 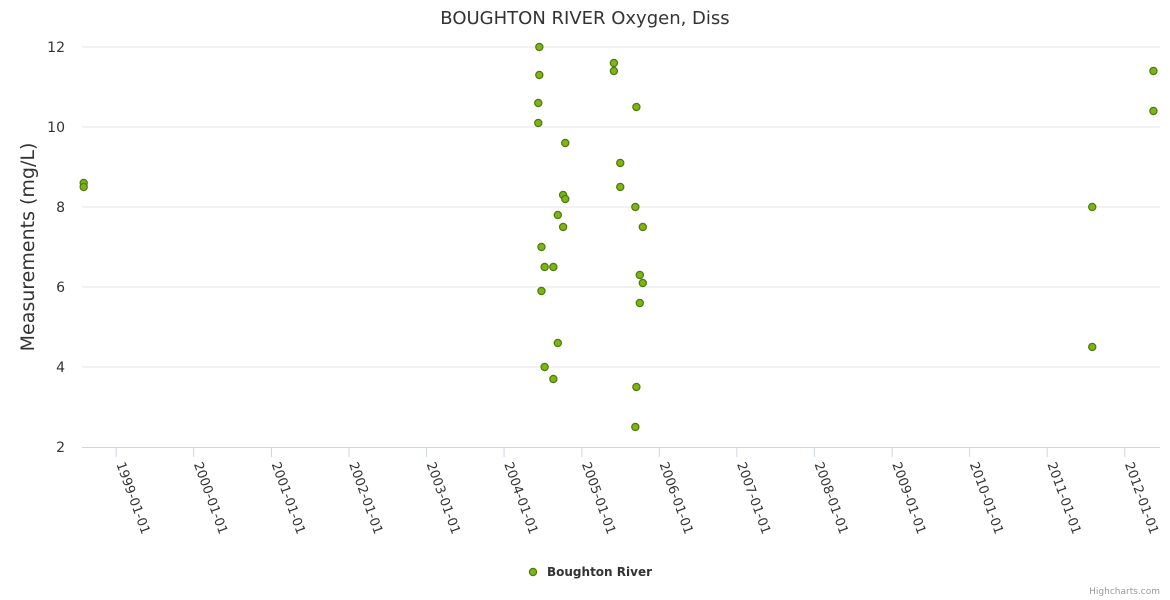 What do you see at coordinates (28, 247) in the screenshot?
I see `y-axis-label: Measurements (mg/L)` at bounding box center [28, 247].